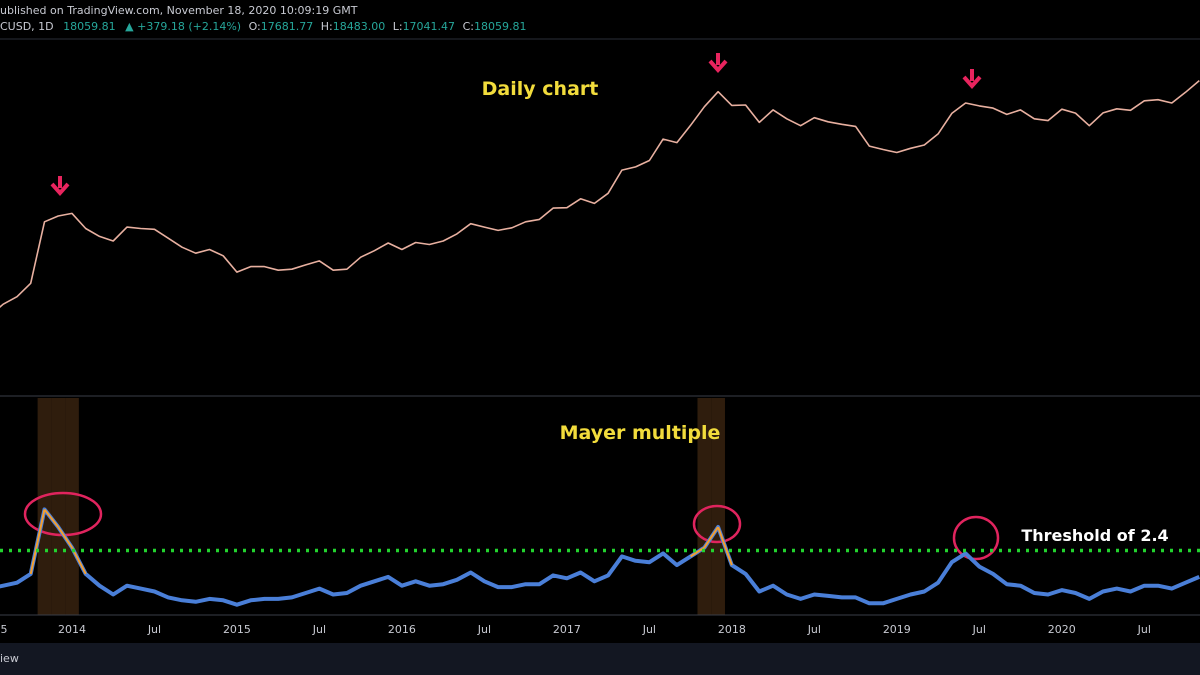 Image resolution: width=1200 pixels, height=675 pixels. I want to click on x-tick-label: 2020, so click(1062, 629).